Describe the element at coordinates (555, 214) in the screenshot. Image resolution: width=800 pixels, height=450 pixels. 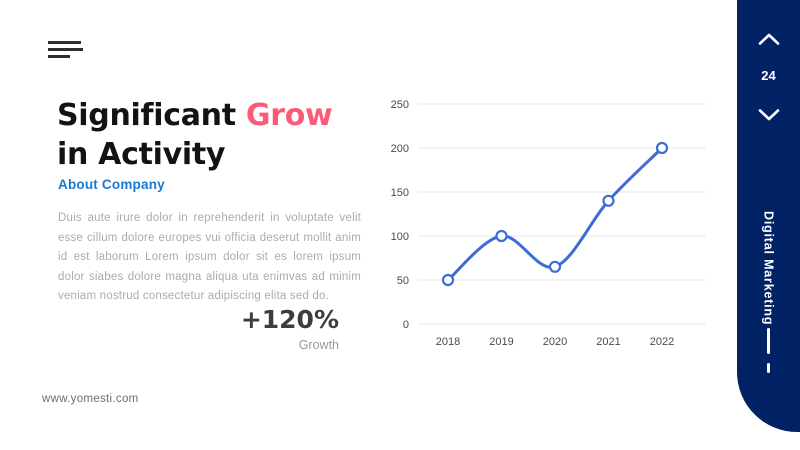
I see `chart-line-series` at that location.